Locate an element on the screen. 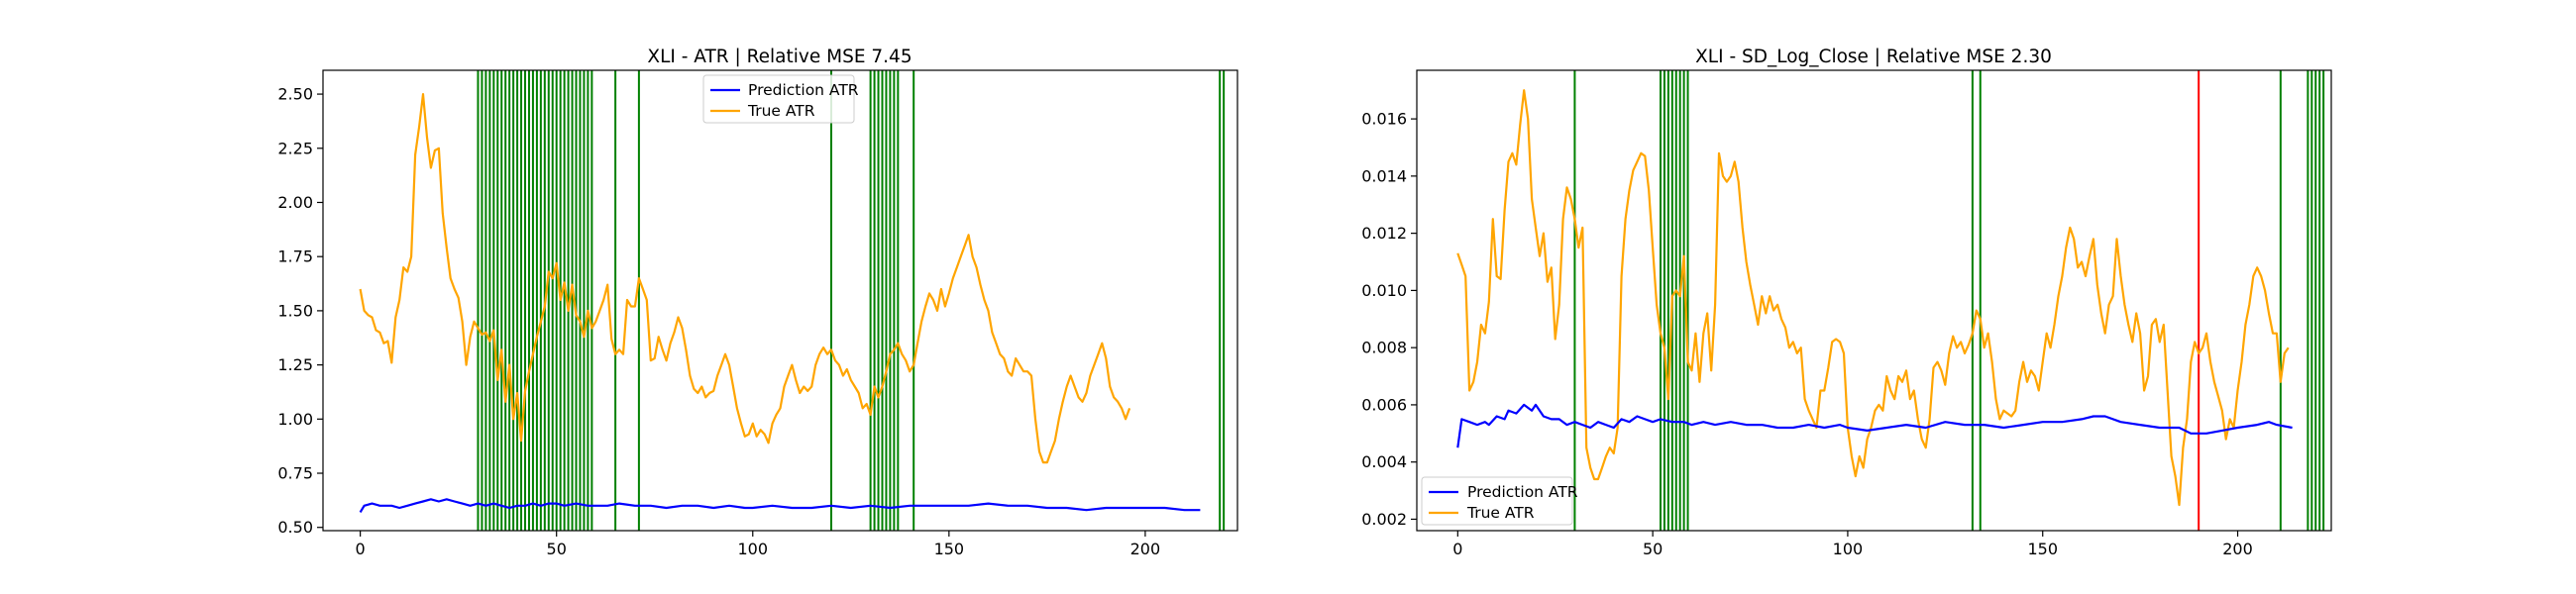  chart-title: XLI - ATR | Relative MSE 7.45 is located at coordinates (779, 57).